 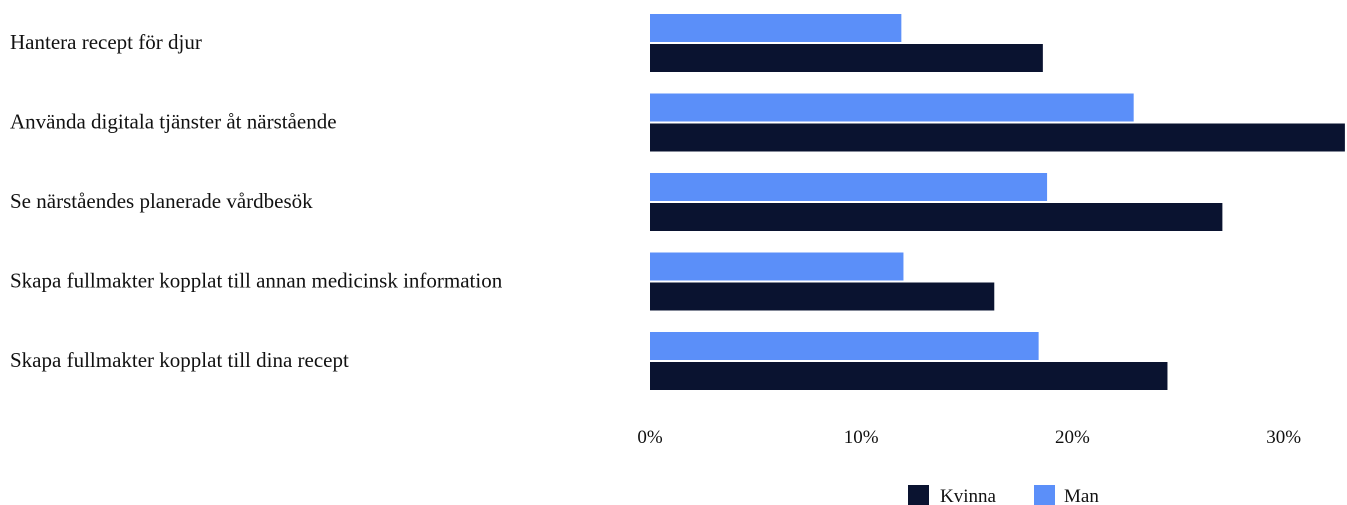 I want to click on x-tick-label: 30%, so click(x=1283, y=437).